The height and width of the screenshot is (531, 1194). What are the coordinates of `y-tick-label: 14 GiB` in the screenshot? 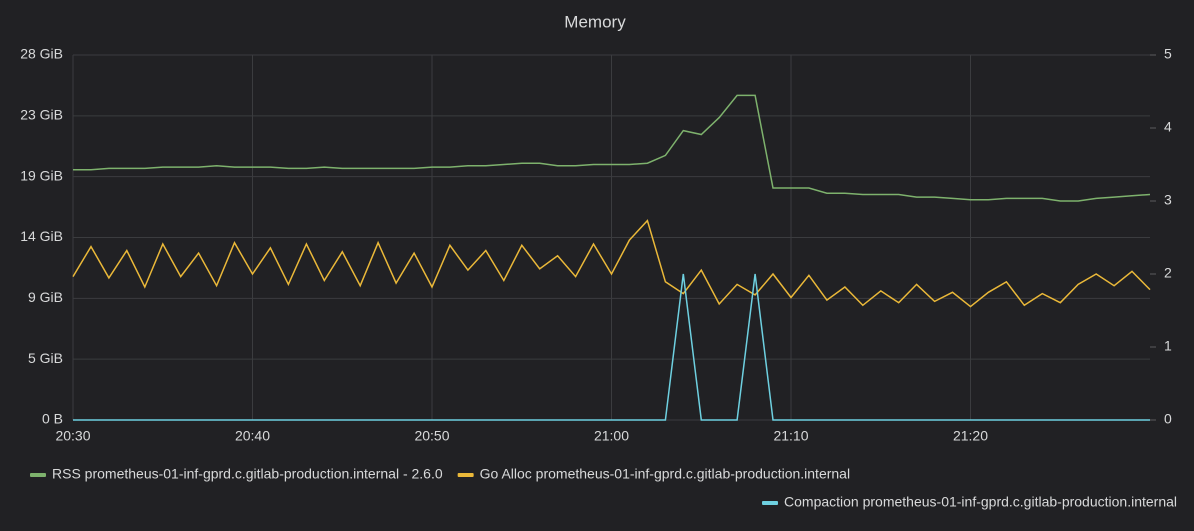 It's located at (41, 236).